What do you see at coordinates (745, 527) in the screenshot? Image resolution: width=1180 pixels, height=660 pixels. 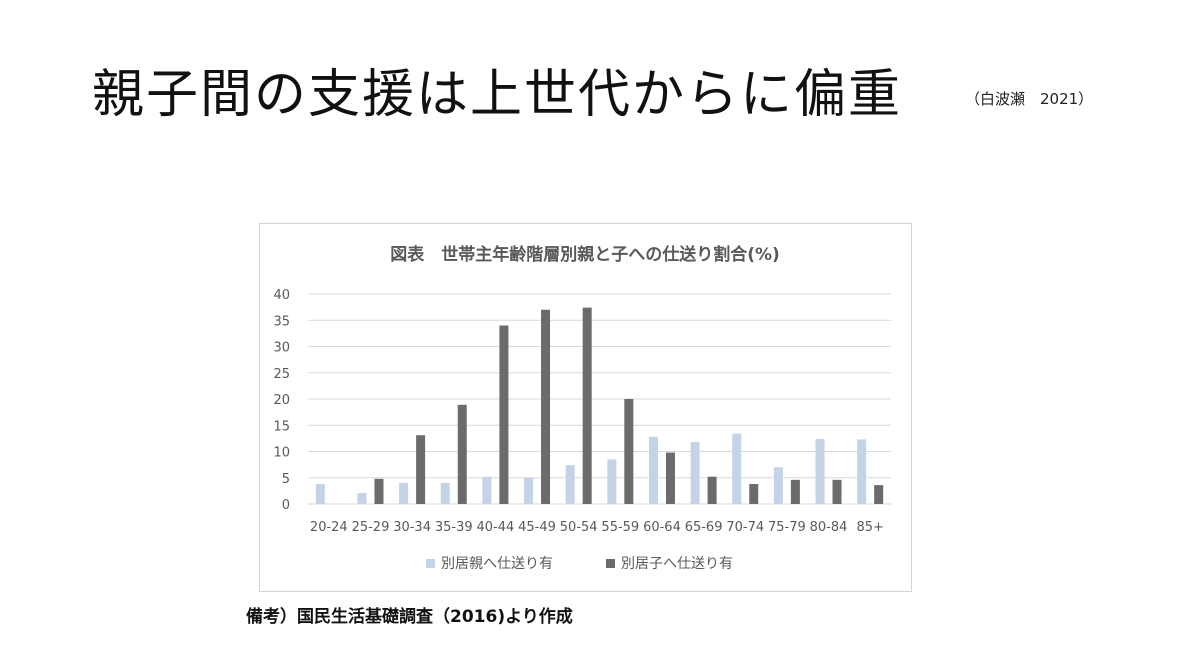 I see `x-tick-label: 70-74` at bounding box center [745, 527].